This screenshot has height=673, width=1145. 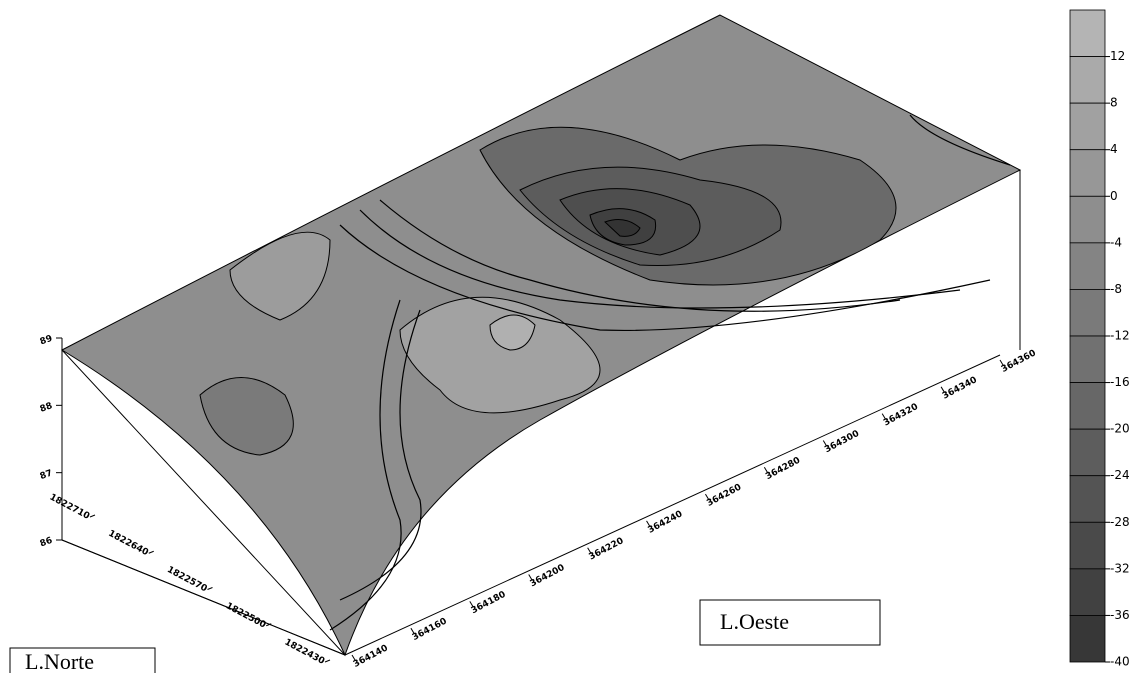 I want to click on z-tick-label: 87, so click(x=46, y=475).